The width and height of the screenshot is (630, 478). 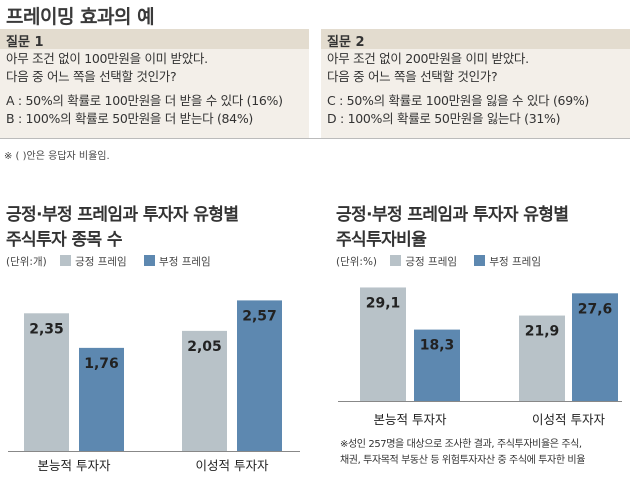 What do you see at coordinates (452, 228) in the screenshot?
I see `chart-2-title: 긍정·부정 프레임과 투자자 유형별 주식투자비율` at bounding box center [452, 228].